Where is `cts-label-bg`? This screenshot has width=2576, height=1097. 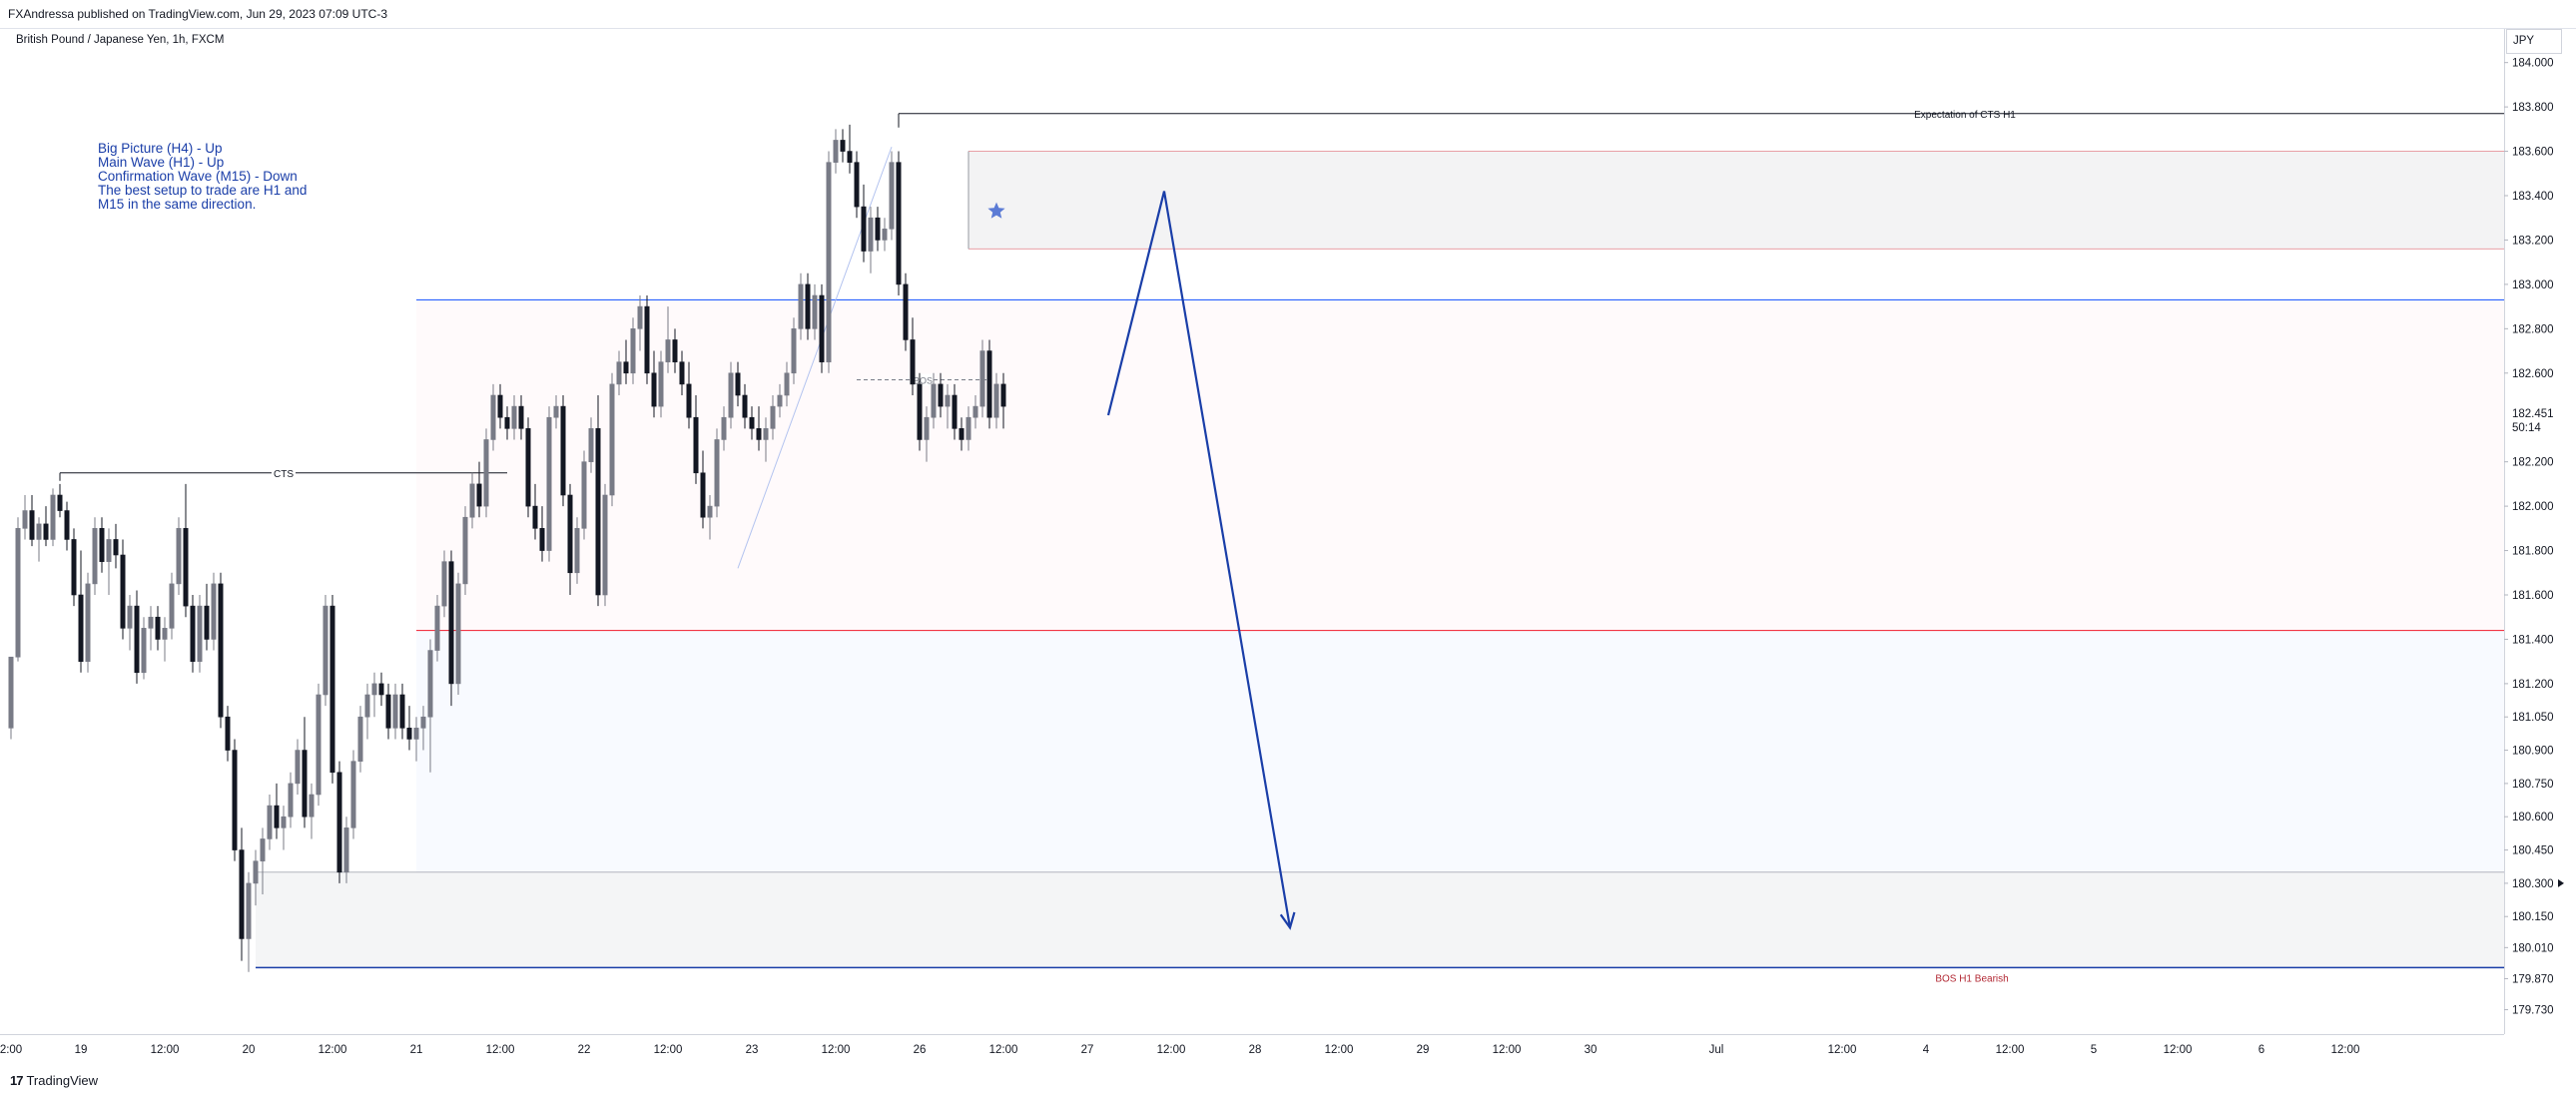
cts-label-bg is located at coordinates (284, 472).